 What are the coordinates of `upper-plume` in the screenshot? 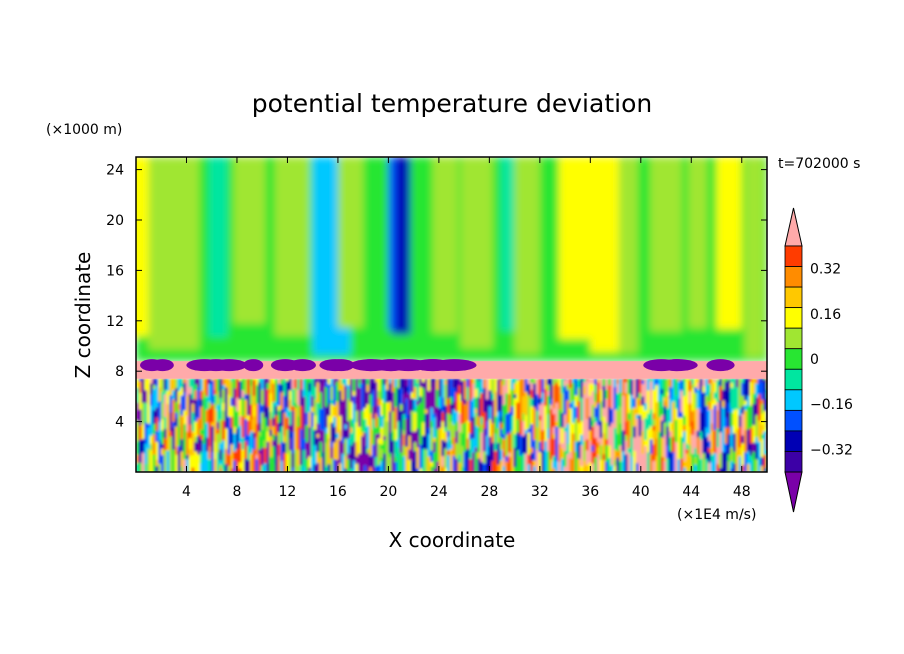 It's located at (666, 244).